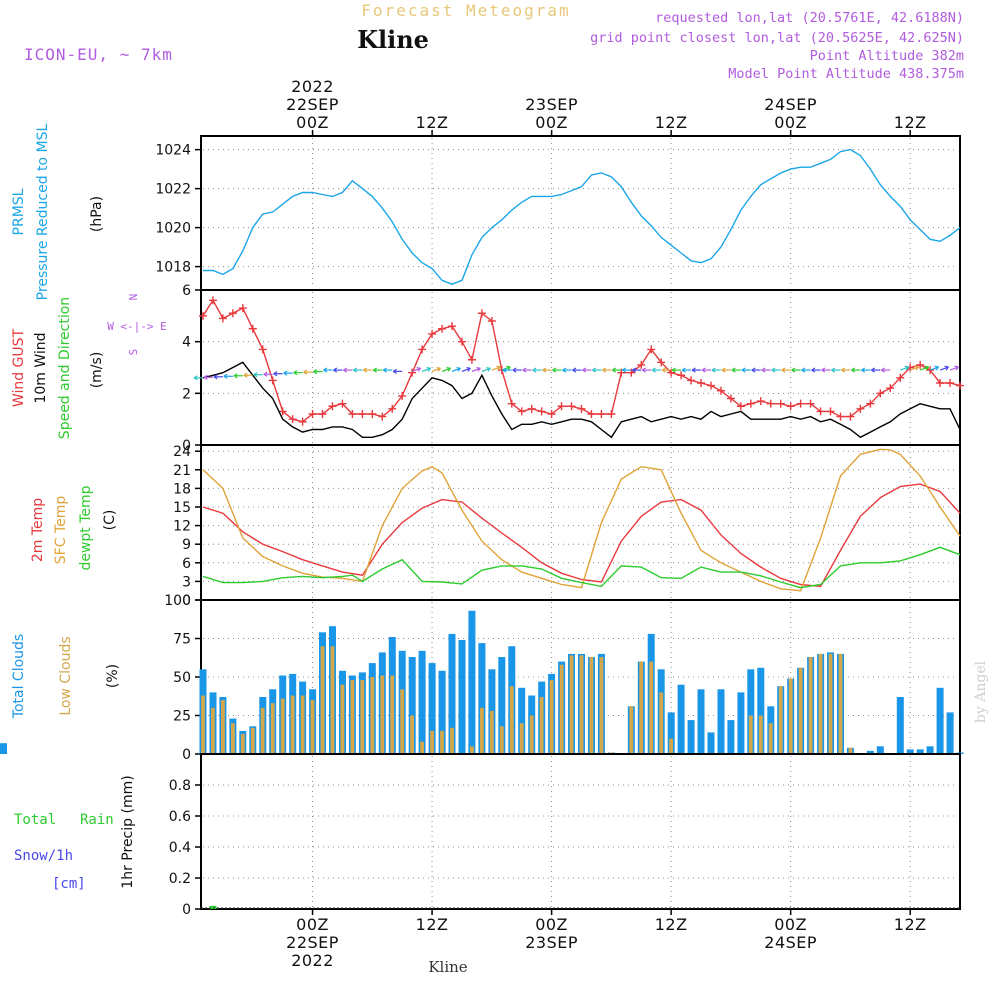  What do you see at coordinates (173, 151) in the screenshot?
I see `pressure-ytick-label: 1024` at bounding box center [173, 151].